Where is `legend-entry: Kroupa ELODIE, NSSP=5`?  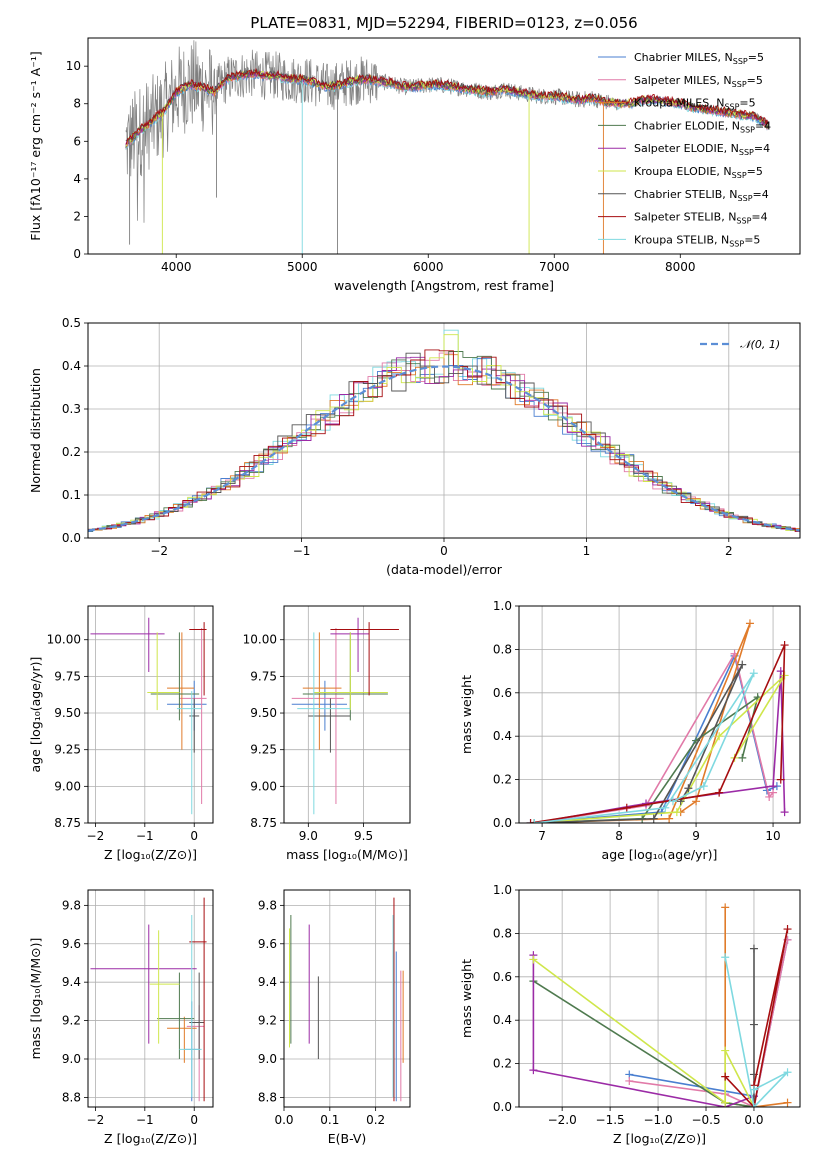
legend-entry: Kroupa ELODIE, NSSP=5 is located at coordinates (698, 172).